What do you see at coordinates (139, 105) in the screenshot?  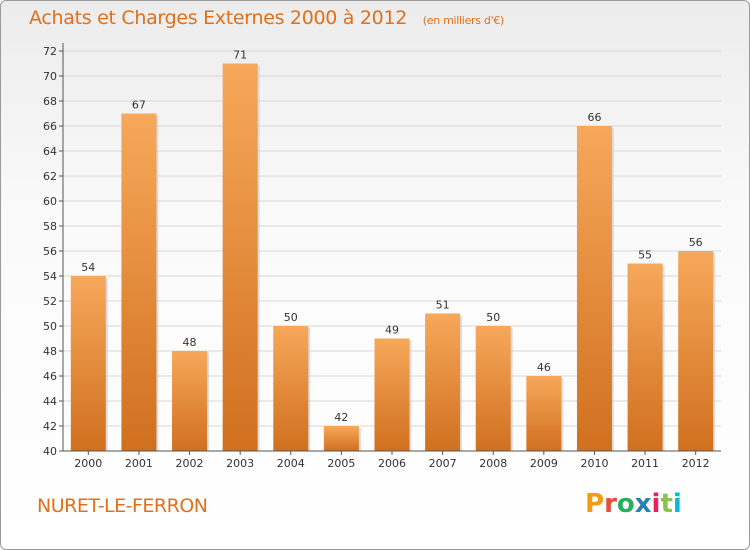 I see `bar-value-label: 67` at bounding box center [139, 105].